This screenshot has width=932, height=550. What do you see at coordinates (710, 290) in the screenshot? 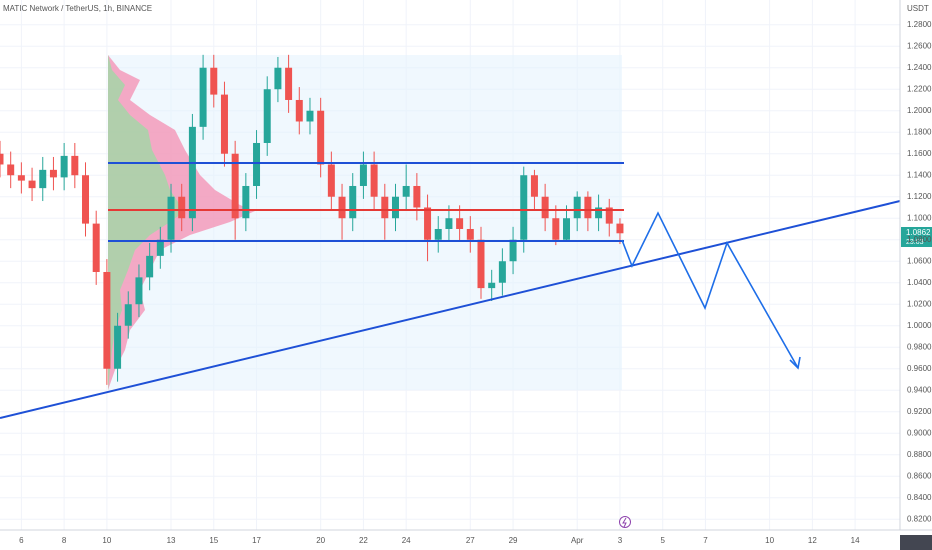
I see `projection-path` at bounding box center [710, 290].